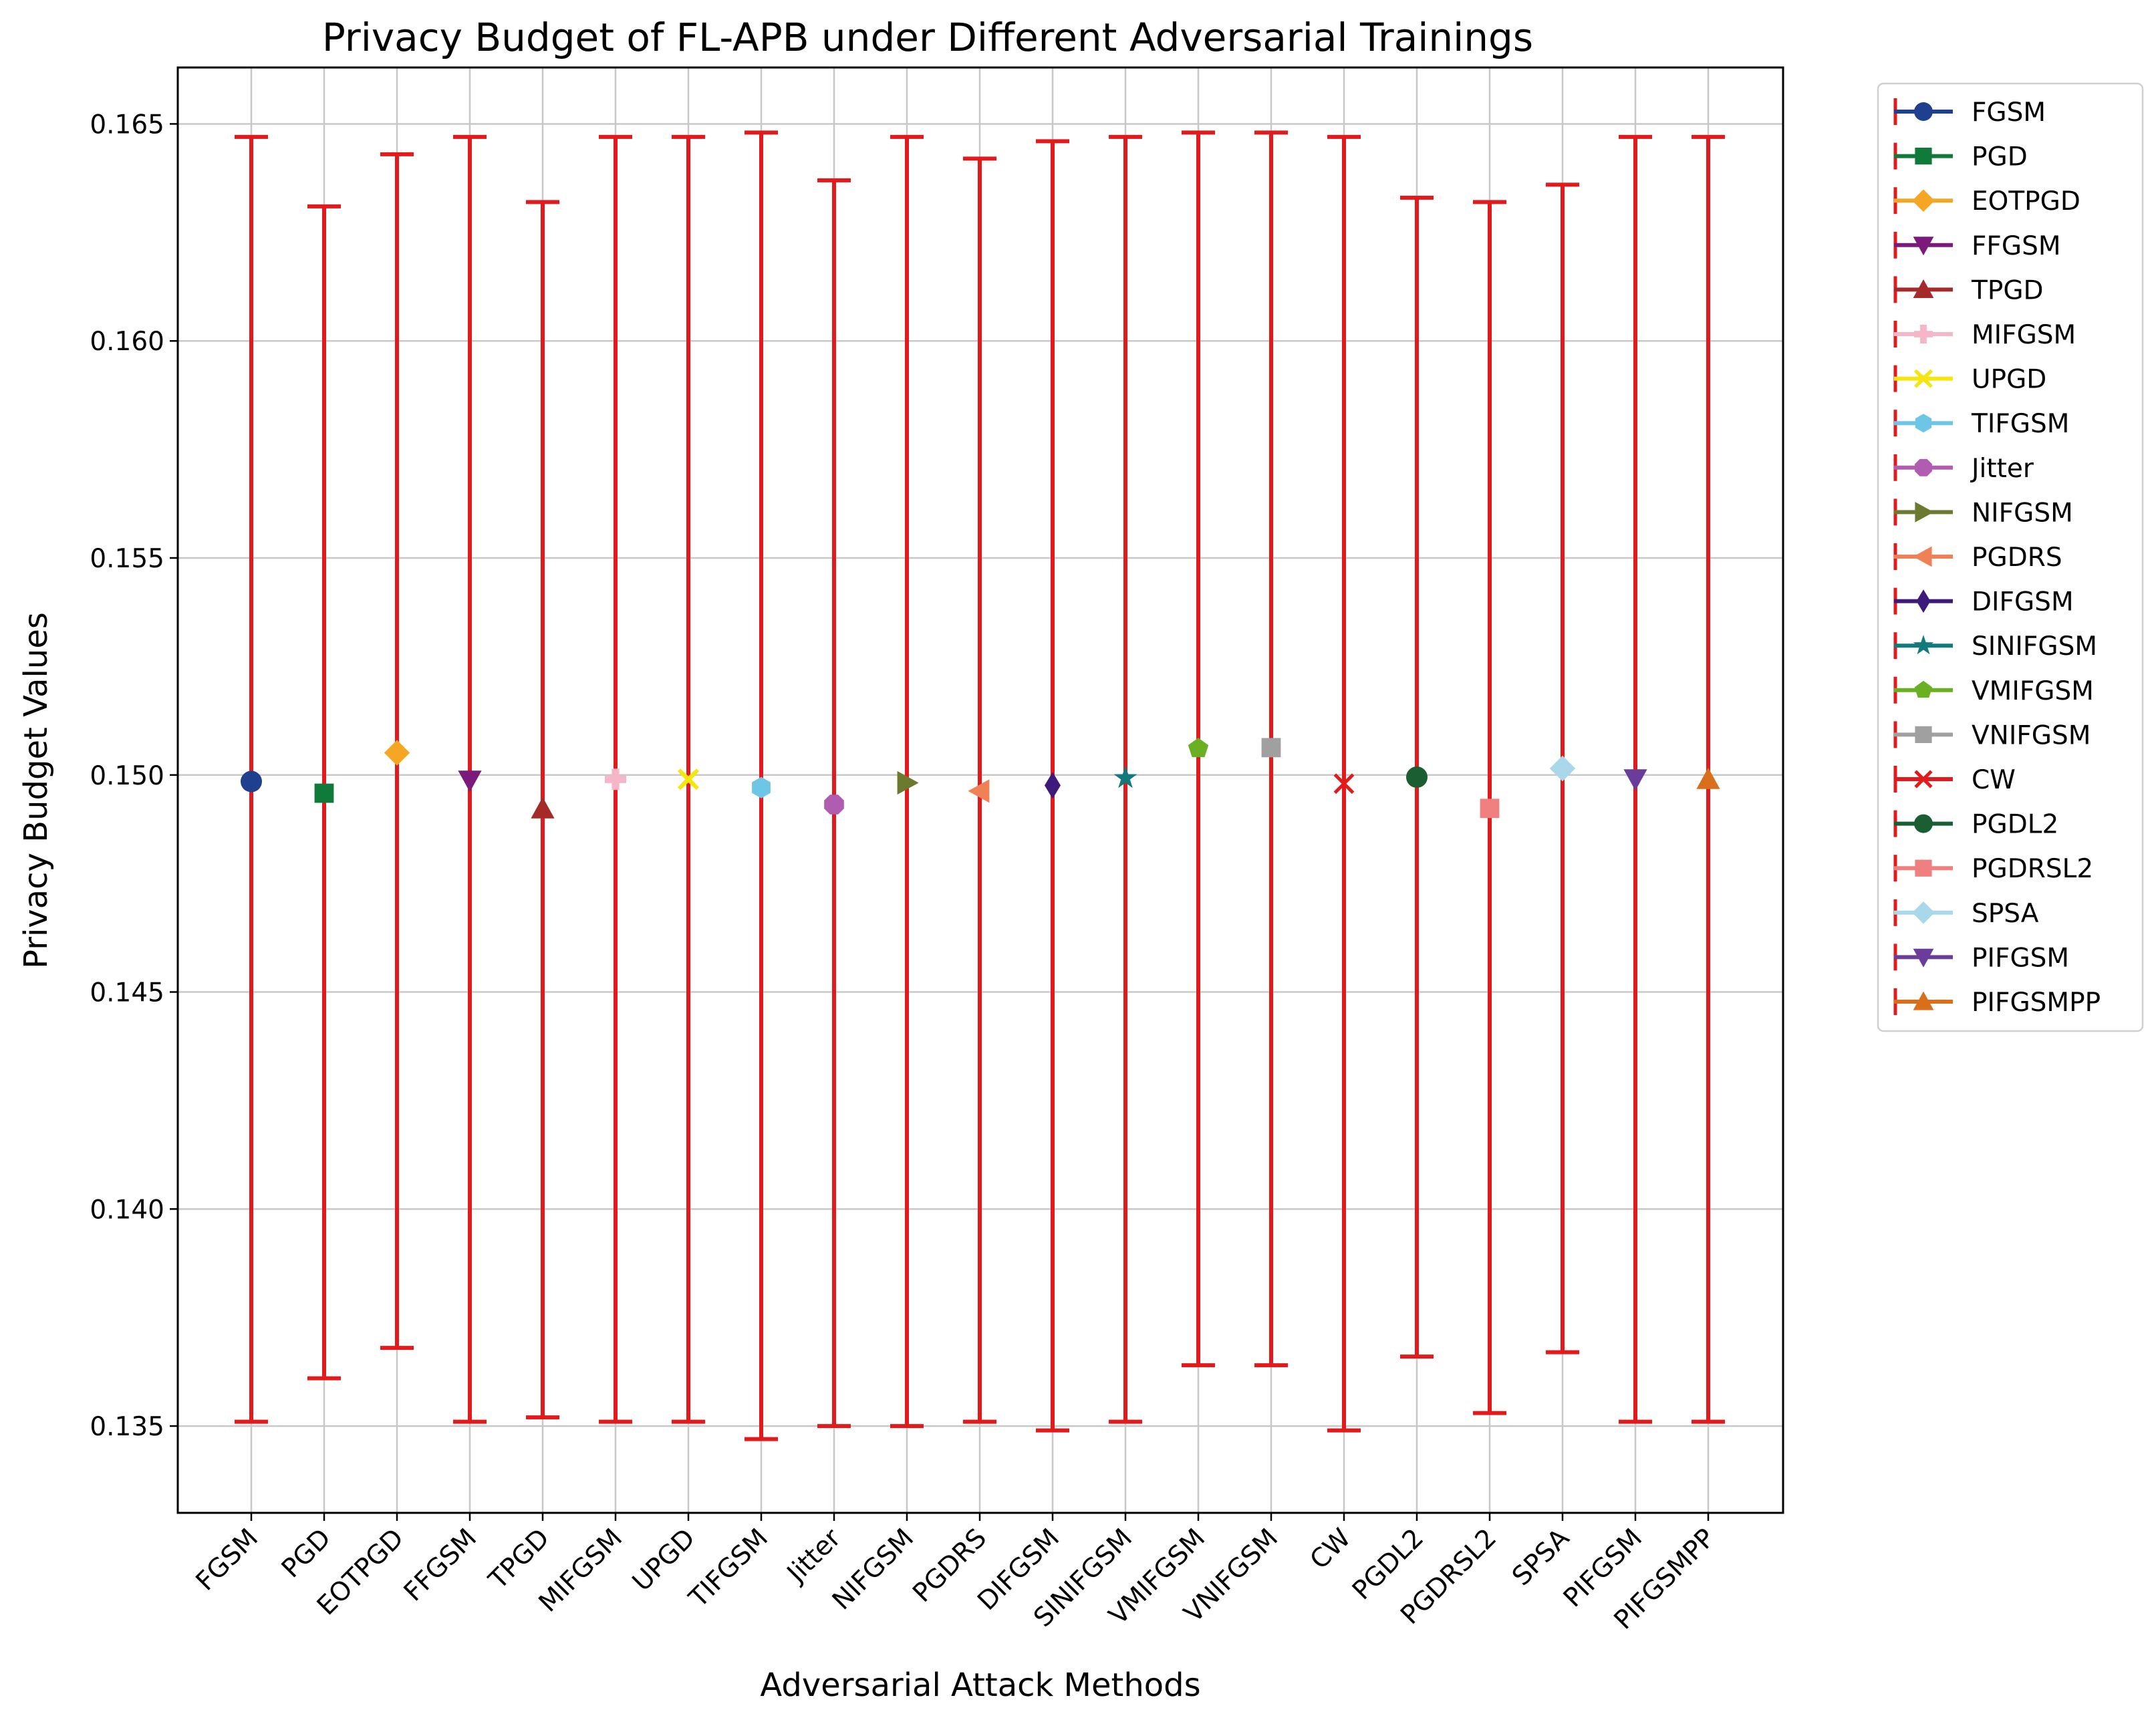 Image resolution: width=2156 pixels, height=1718 pixels. What do you see at coordinates (1968, 290) in the screenshot?
I see `legend-item: TPGD` at bounding box center [1968, 290].